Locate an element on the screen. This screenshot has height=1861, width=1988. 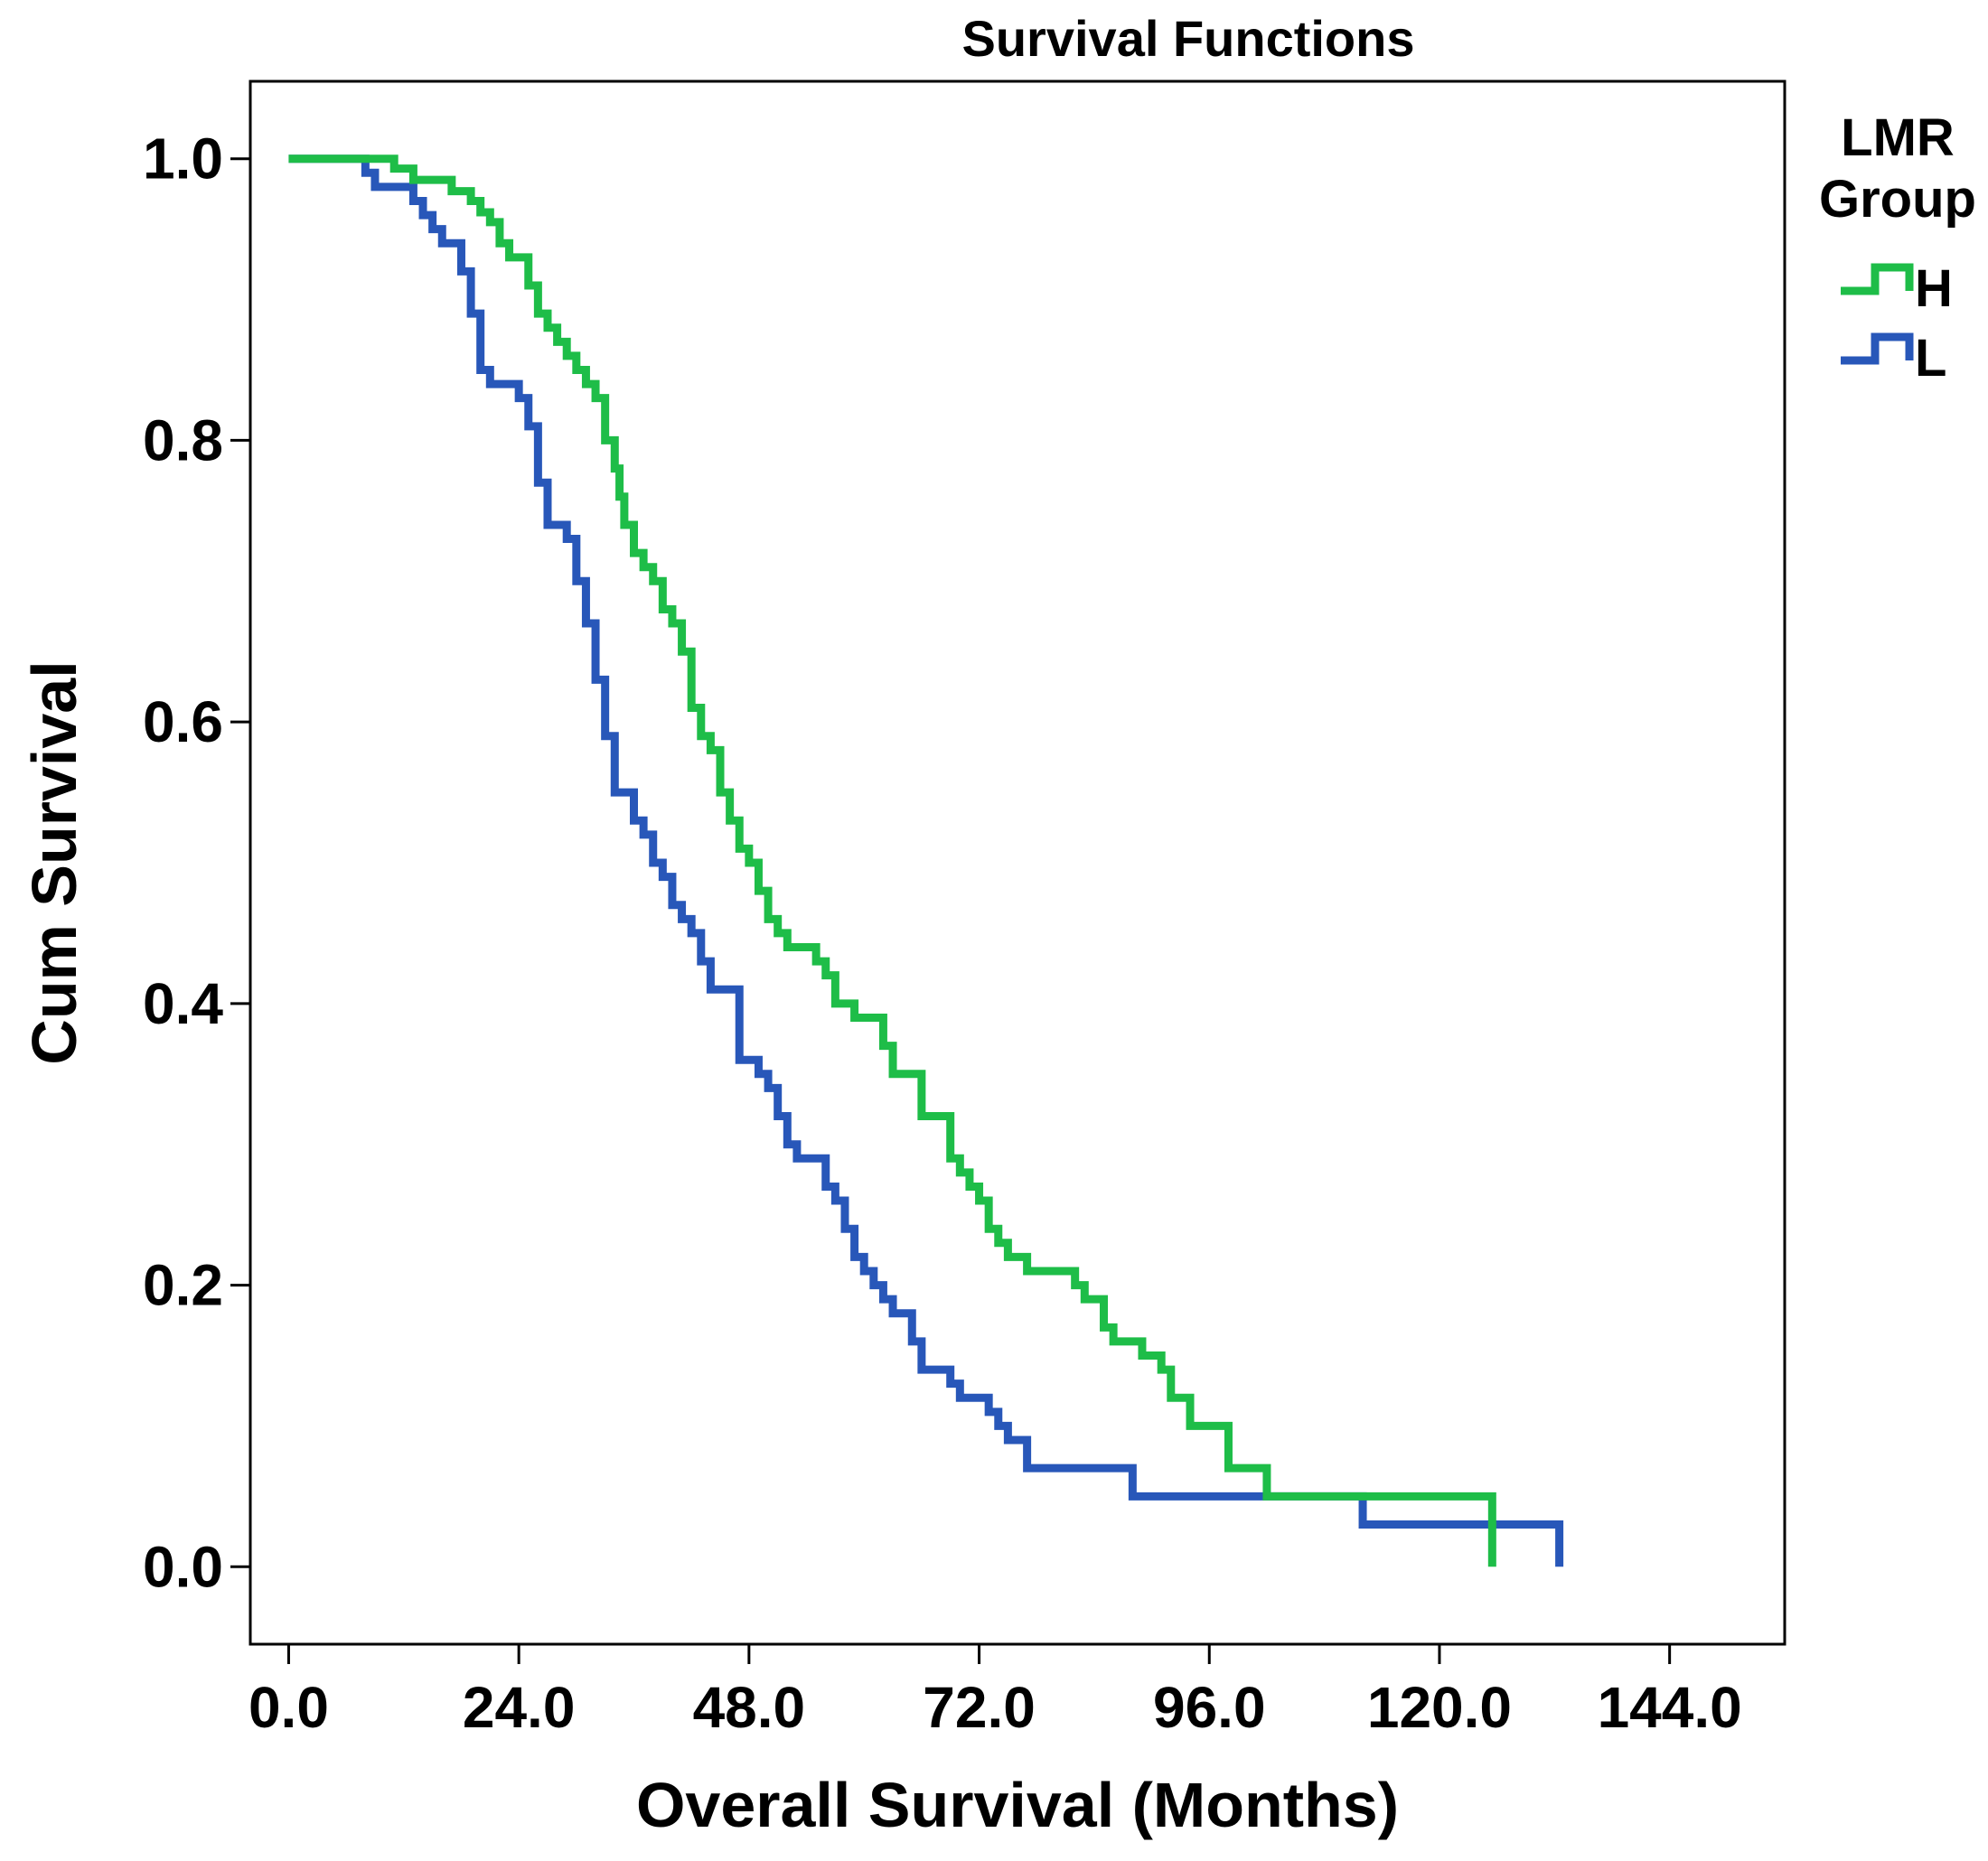
x-tick-label: 96.0 is located at coordinates (1209, 1707).